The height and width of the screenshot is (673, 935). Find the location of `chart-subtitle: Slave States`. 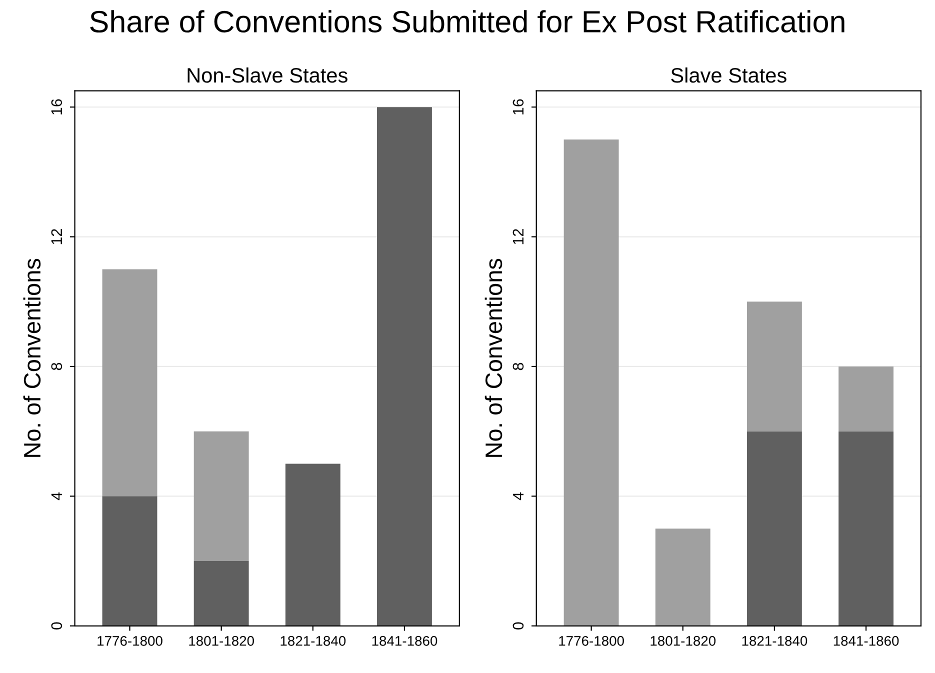

chart-subtitle: Slave States is located at coordinates (728, 75).